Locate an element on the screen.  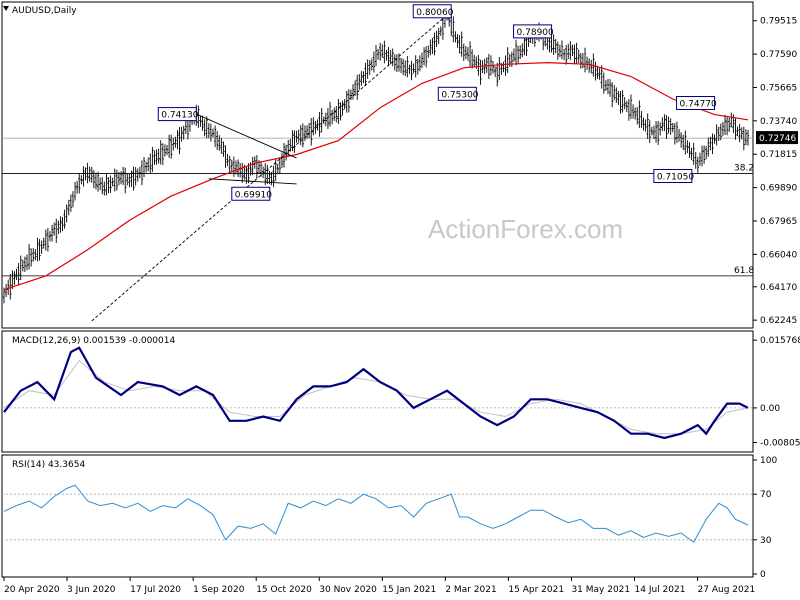
last-price-label: 0.72746 is located at coordinates (777, 139).